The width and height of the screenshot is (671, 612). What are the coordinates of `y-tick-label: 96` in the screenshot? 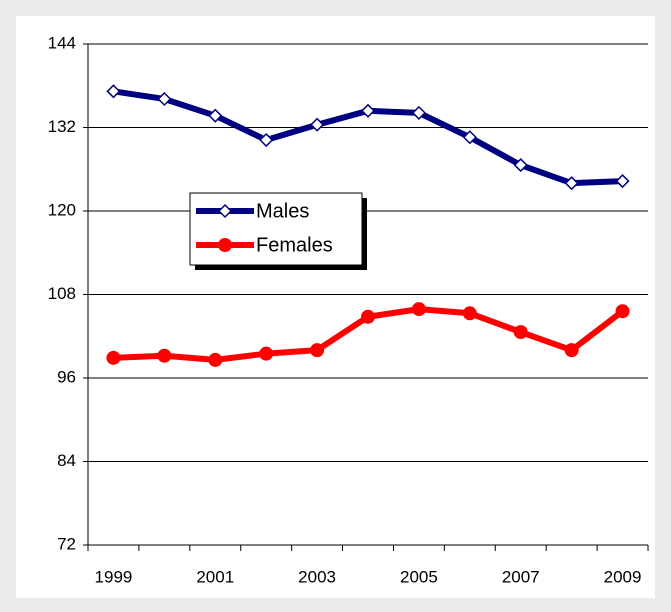 It's located at (66, 376).